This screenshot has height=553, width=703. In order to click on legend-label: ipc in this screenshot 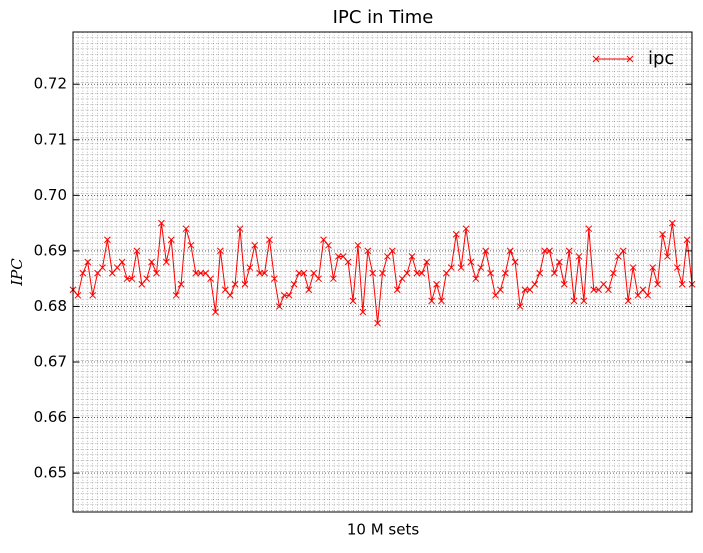, I will do `click(661, 58)`.